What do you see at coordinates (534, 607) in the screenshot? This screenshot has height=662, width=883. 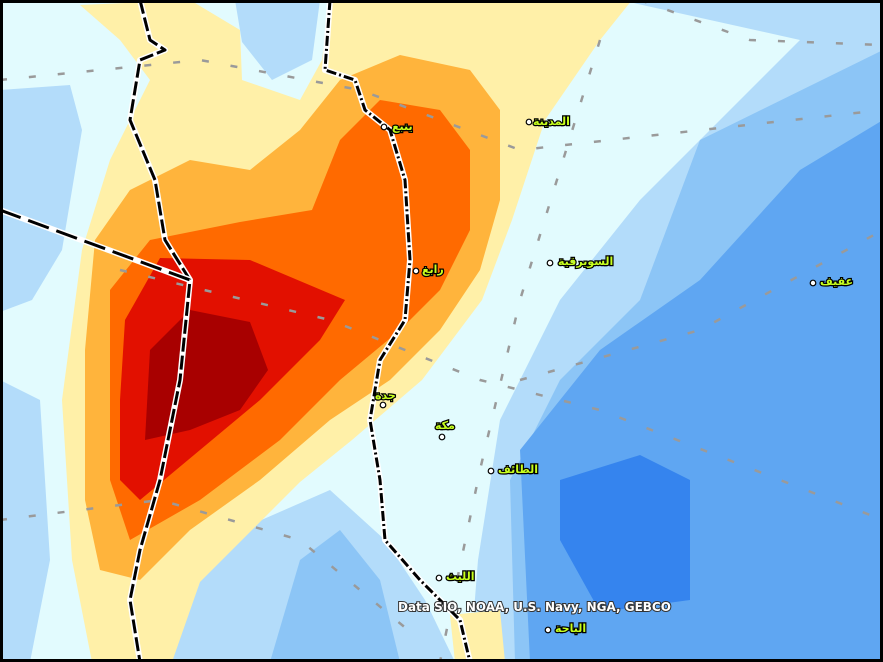 I see `attribution: Data SIO, NOAA, U.S. Navy, NGA, GEBCO` at bounding box center [534, 607].